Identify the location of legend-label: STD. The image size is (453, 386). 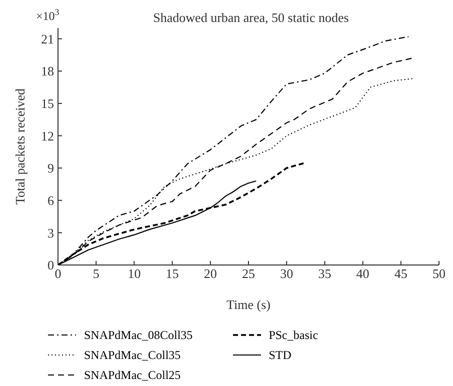
(280, 355).